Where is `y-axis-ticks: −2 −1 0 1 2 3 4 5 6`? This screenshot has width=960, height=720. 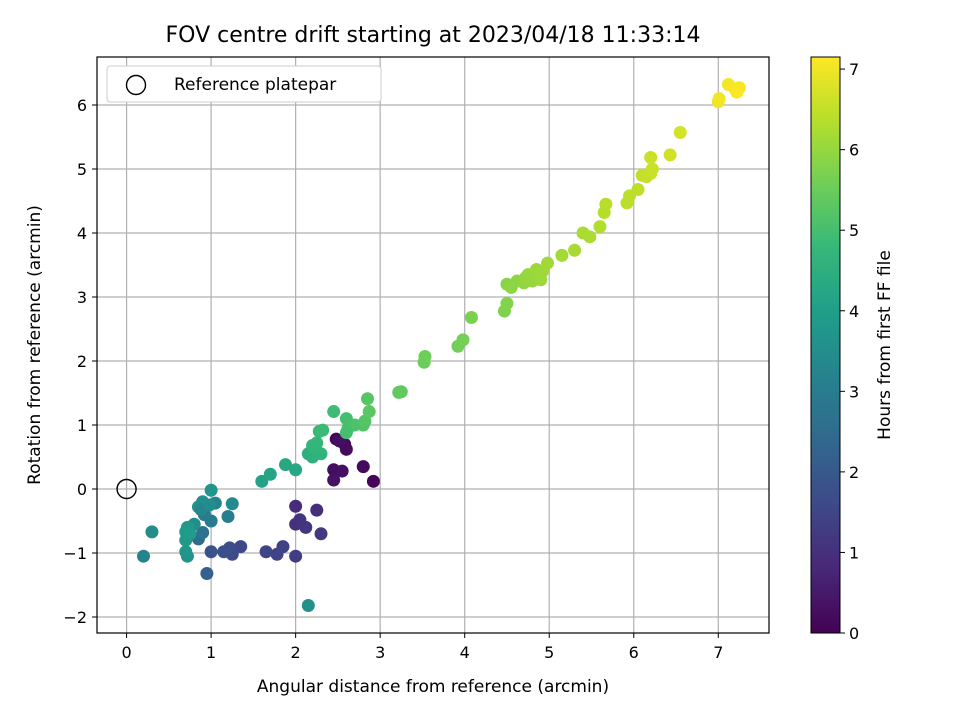 y-axis-ticks: −2 −1 0 1 2 3 4 5 6 is located at coordinates (80, 361).